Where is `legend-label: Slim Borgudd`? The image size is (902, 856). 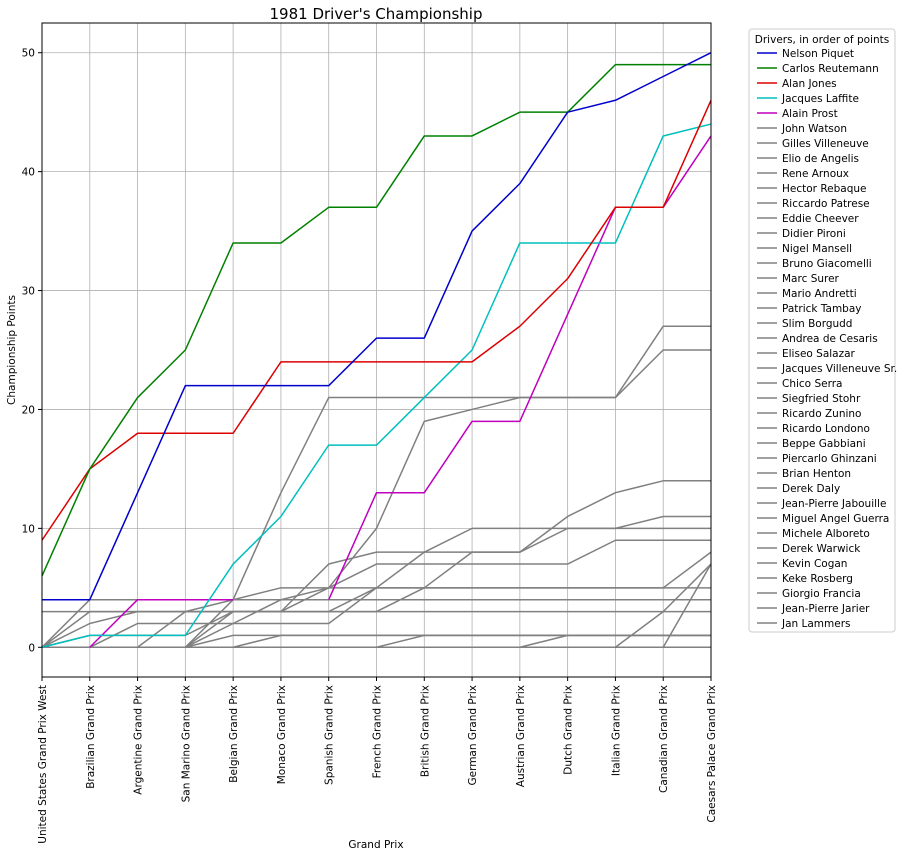
legend-label: Slim Borgudd is located at coordinates (817, 324).